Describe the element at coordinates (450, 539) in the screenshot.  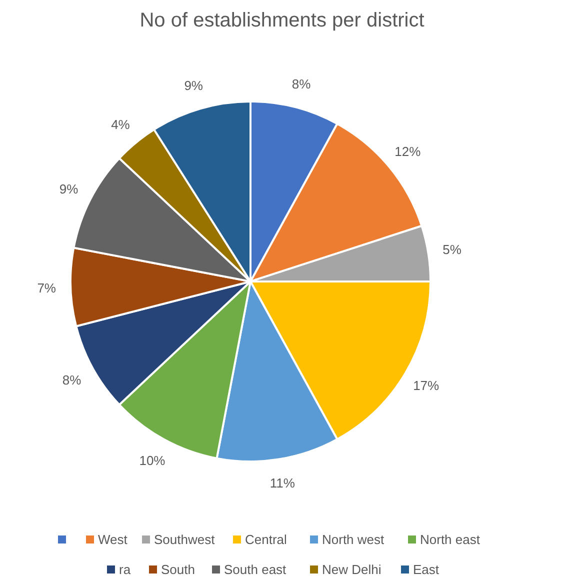
I see `legend-label: North east` at that location.